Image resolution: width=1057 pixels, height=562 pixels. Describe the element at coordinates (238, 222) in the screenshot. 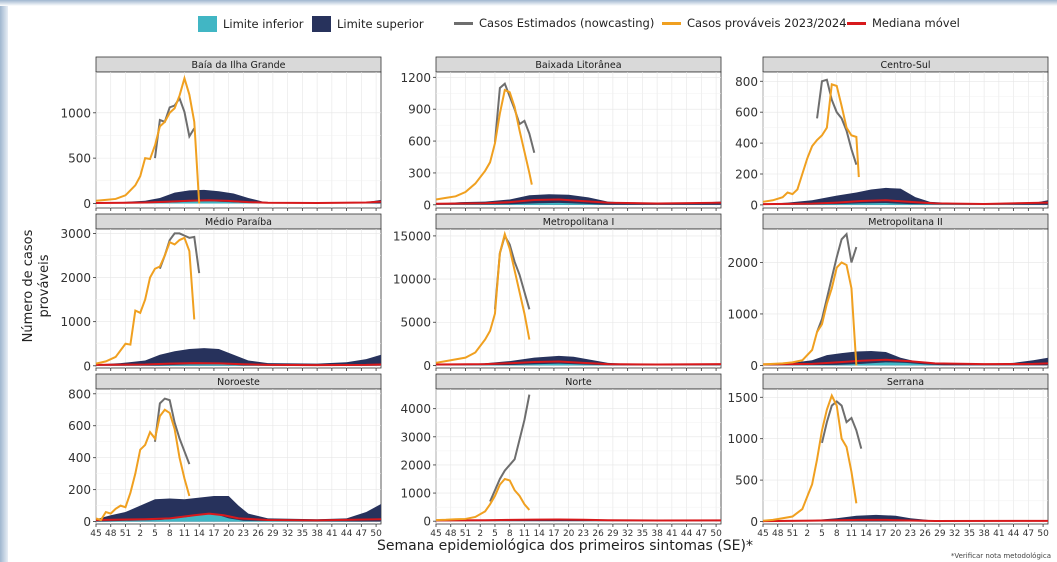

I see `facet-title: Médio Paraíba` at that location.